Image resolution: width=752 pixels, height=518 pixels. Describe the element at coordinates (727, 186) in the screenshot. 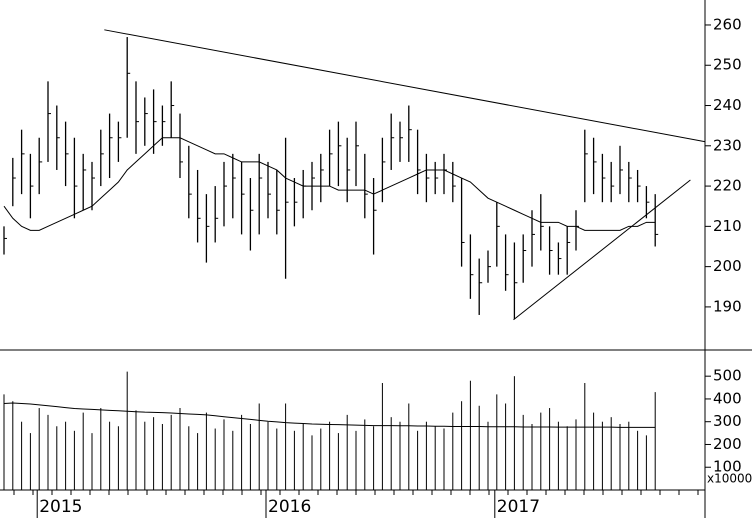

I see `y-tick-label: 220` at that location.